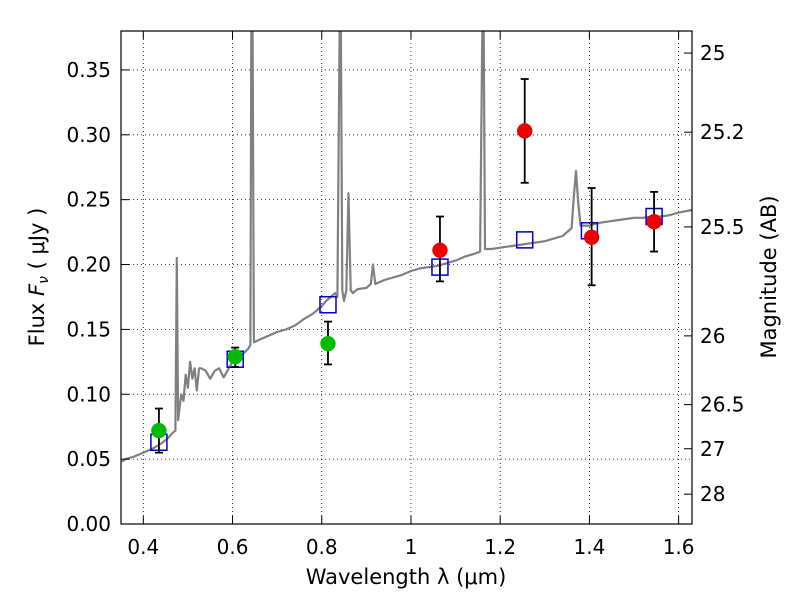 The width and height of the screenshot is (800, 600). Describe the element at coordinates (88, 394) in the screenshot. I see `y-tick-label: 0.10` at that location.